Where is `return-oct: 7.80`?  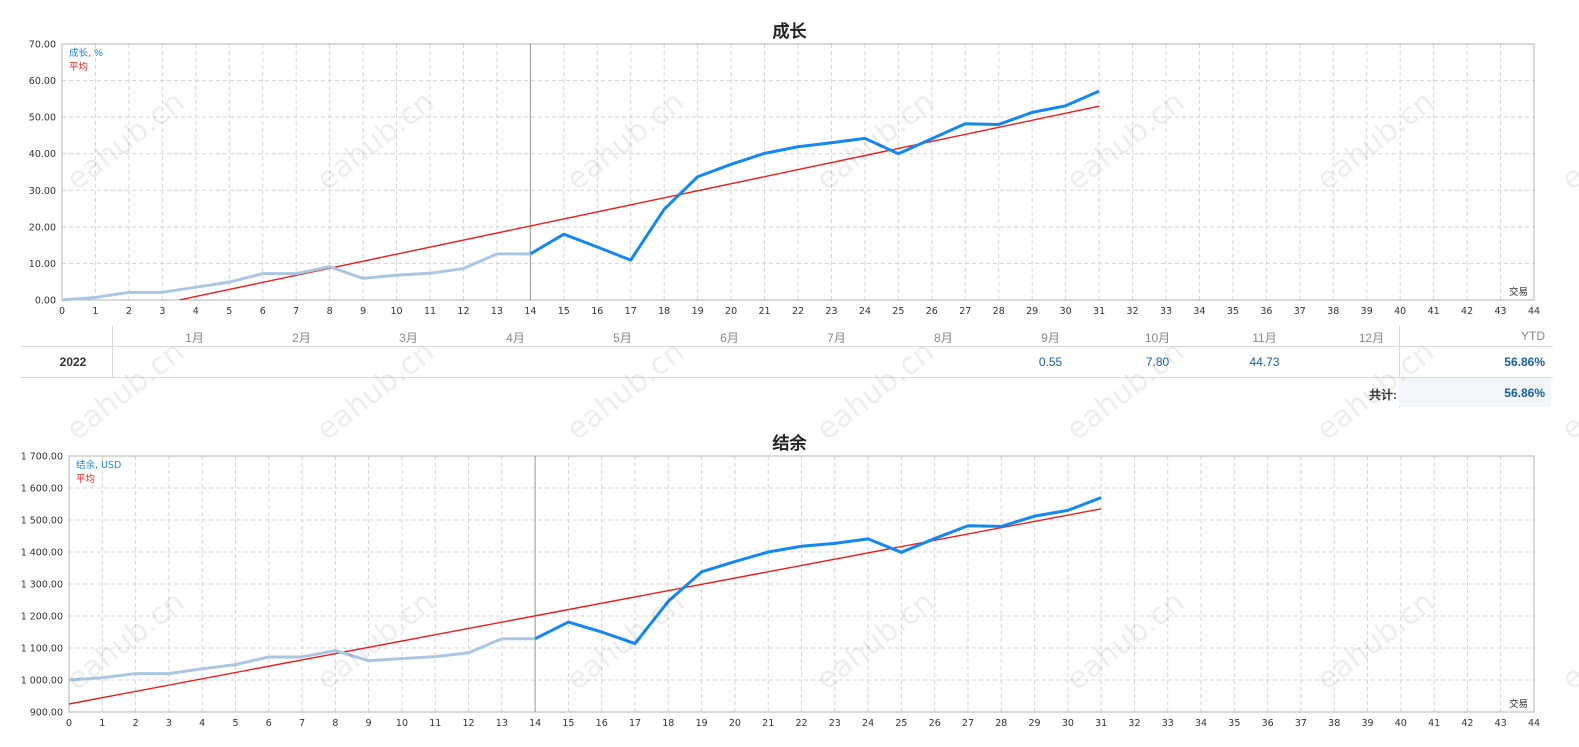 return-oct: 7.80 is located at coordinates (1157, 362).